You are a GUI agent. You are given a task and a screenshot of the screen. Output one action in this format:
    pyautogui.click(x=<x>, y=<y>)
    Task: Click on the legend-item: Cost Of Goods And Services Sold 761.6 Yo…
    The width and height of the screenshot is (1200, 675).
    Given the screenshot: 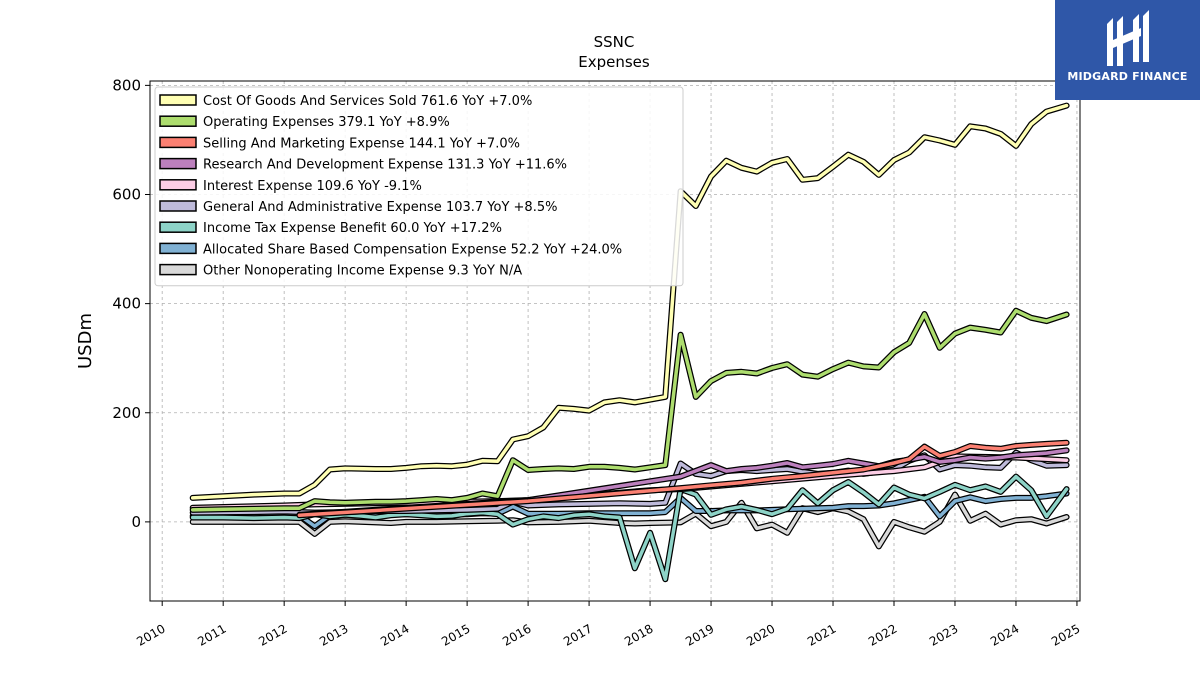 What is the action you would take?
    pyautogui.click(x=345, y=101)
    